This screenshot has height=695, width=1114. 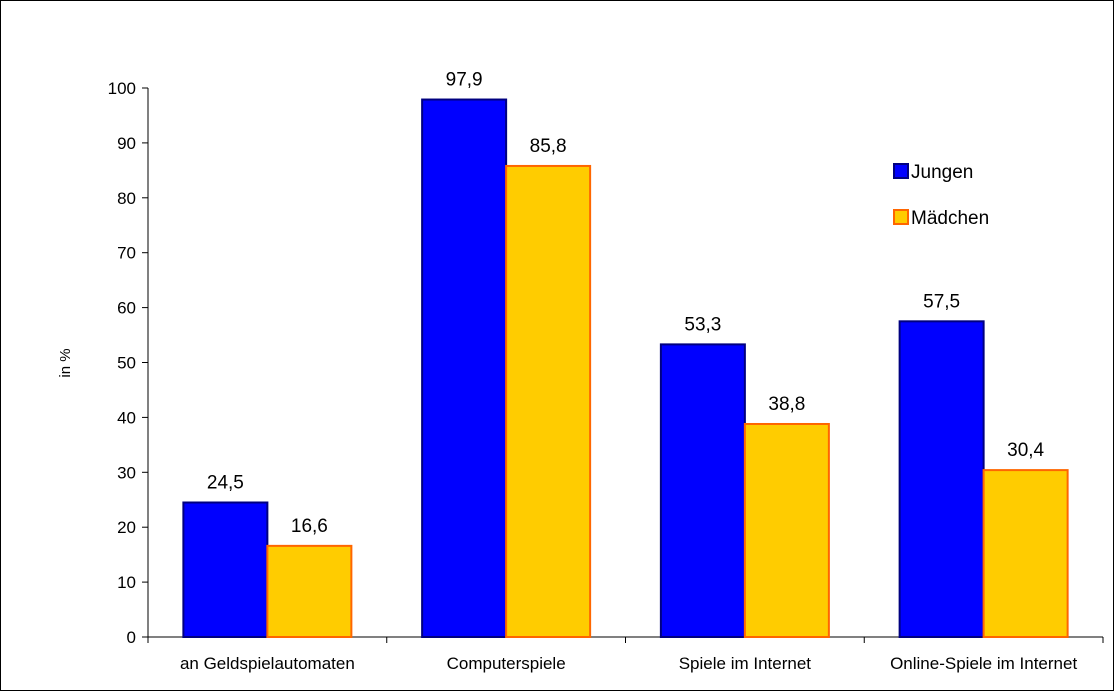 I want to click on x-category-label: Spiele im Internet, so click(x=745, y=663).